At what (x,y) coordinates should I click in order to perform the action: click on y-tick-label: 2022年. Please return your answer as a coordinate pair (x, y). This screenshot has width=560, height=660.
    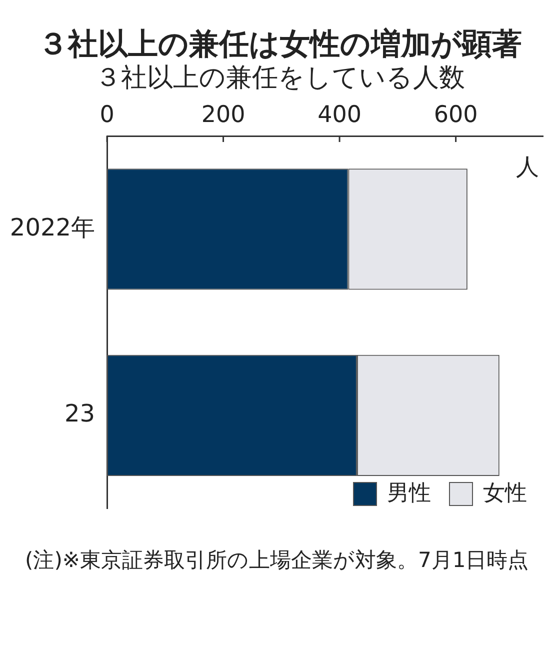
    Looking at the image, I should click on (52, 227).